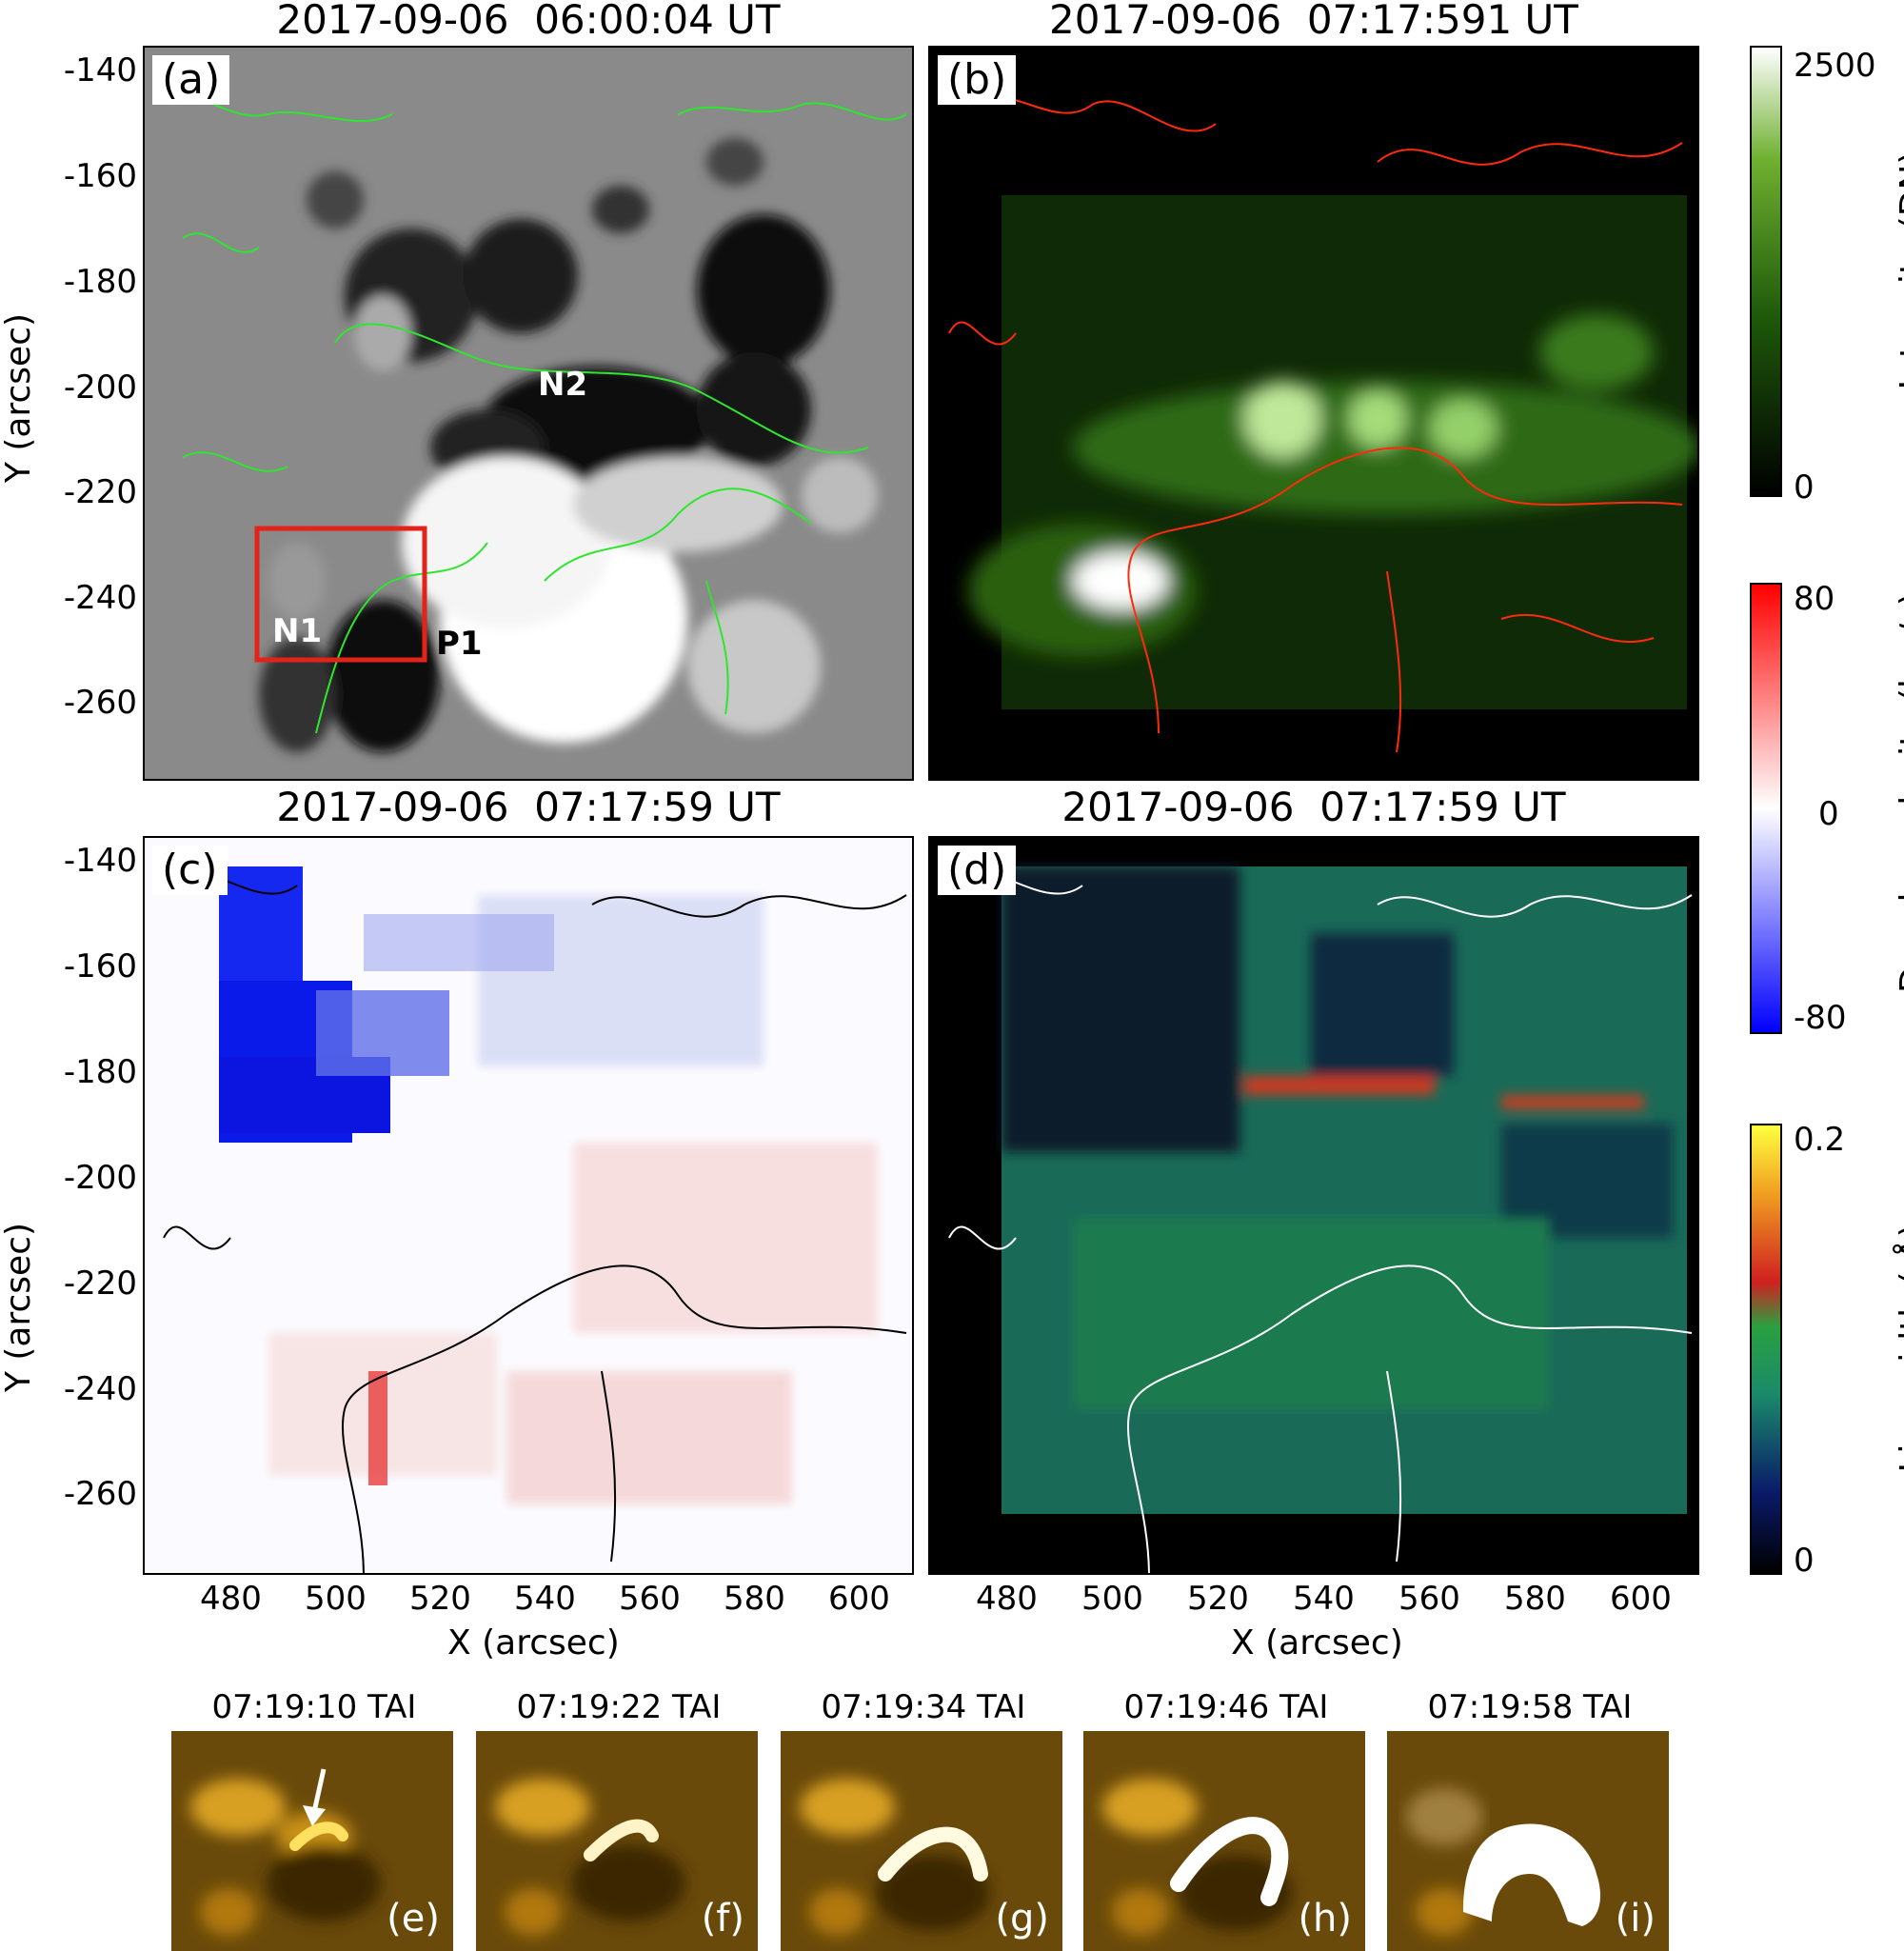 This screenshot has height=1951, width=1904. I want to click on doppler-colorbar-max: 80, so click(1814, 599).